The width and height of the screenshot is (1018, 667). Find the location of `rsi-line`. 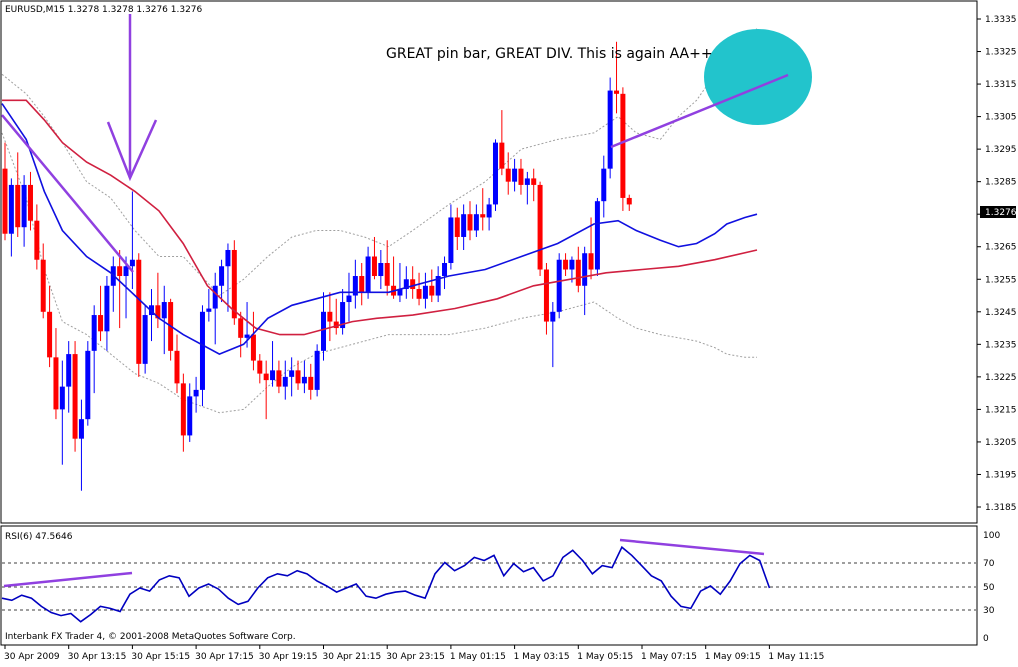

rsi-line is located at coordinates (386, 584).